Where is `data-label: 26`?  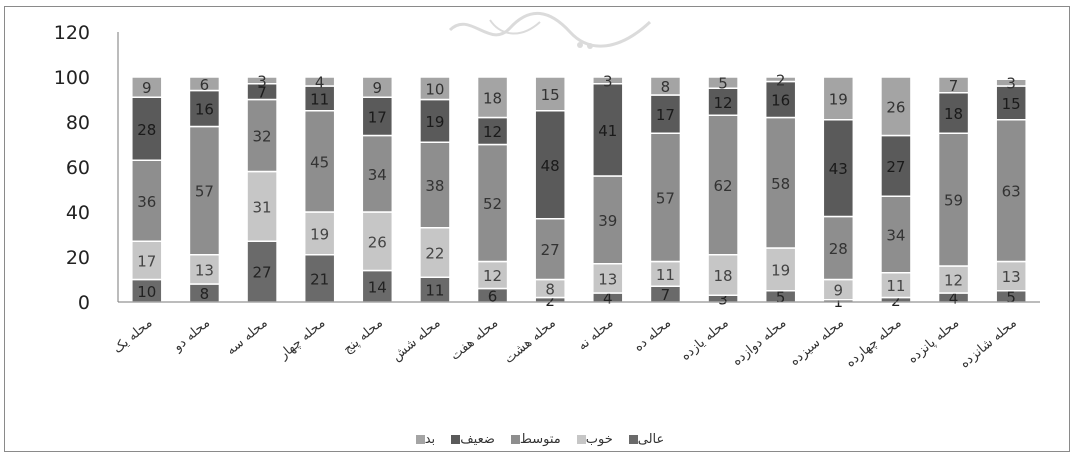
data-label: 26 is located at coordinates (895, 107).